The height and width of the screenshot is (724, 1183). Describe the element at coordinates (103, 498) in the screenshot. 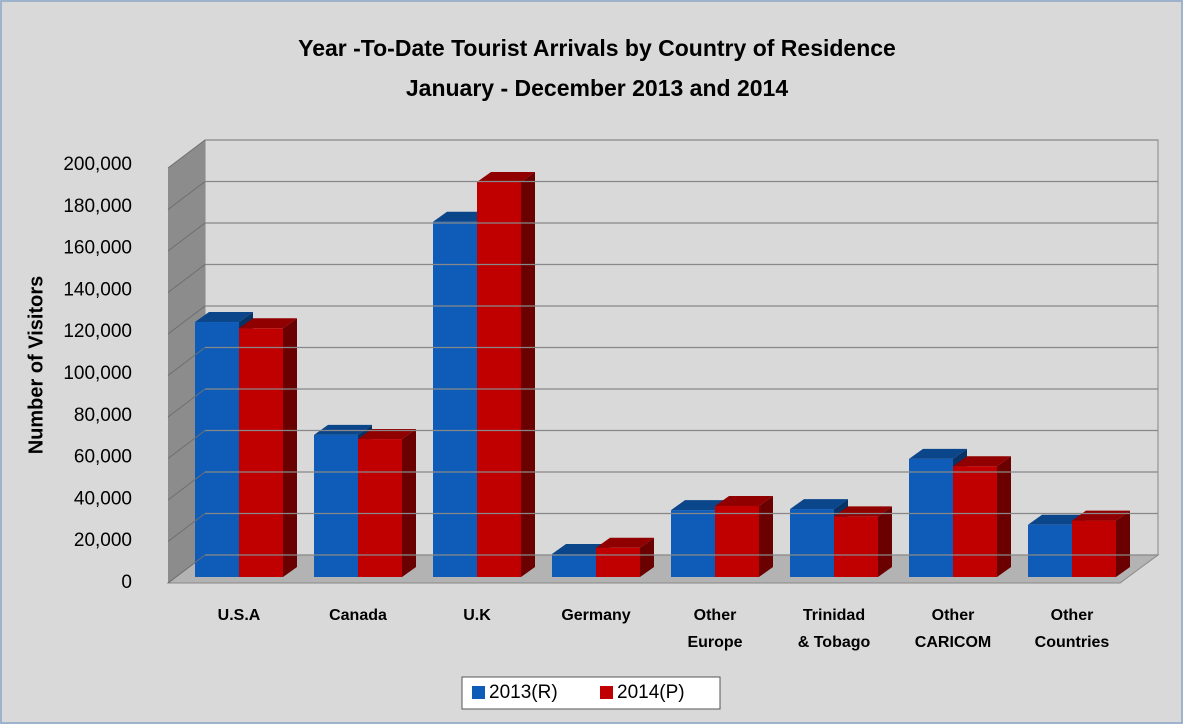

I see `y-tick-label: 40,000` at that location.